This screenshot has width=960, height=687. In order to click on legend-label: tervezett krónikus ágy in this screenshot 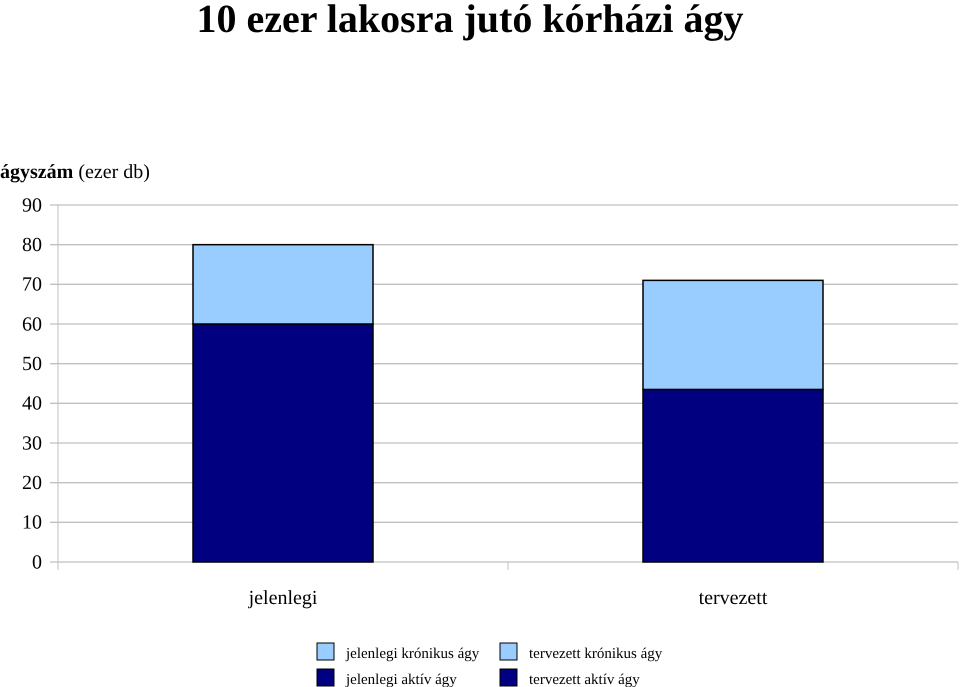, I will do `click(596, 654)`.